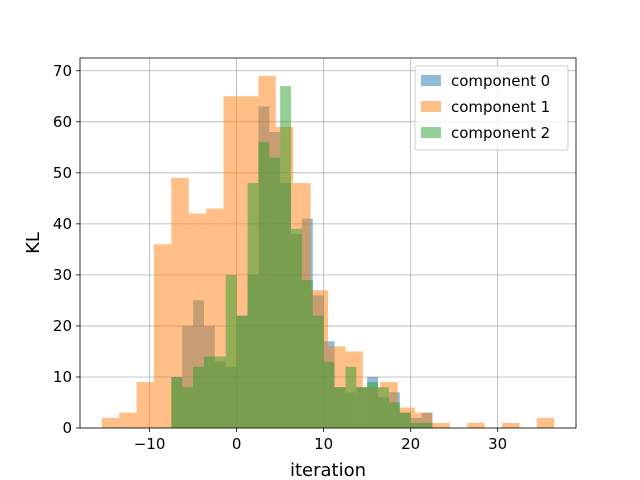 The width and height of the screenshot is (640, 480). I want to click on legend: component 0 component 1 component 2, so click(491, 108).